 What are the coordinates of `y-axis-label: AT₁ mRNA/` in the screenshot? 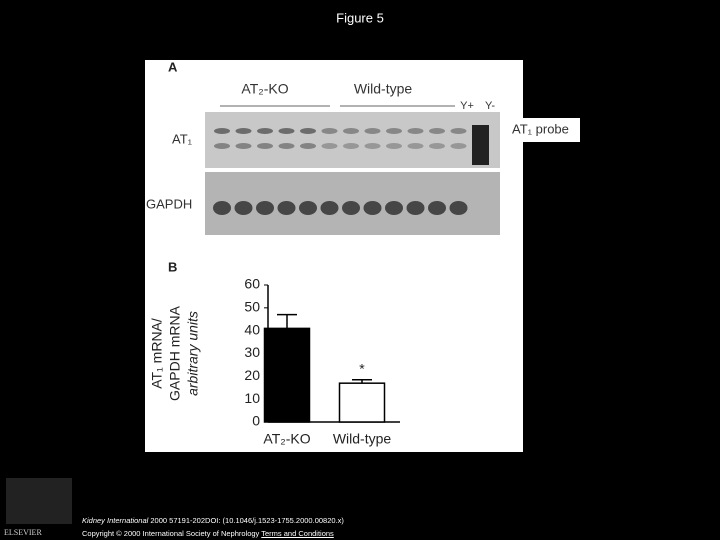 It's located at (157, 353).